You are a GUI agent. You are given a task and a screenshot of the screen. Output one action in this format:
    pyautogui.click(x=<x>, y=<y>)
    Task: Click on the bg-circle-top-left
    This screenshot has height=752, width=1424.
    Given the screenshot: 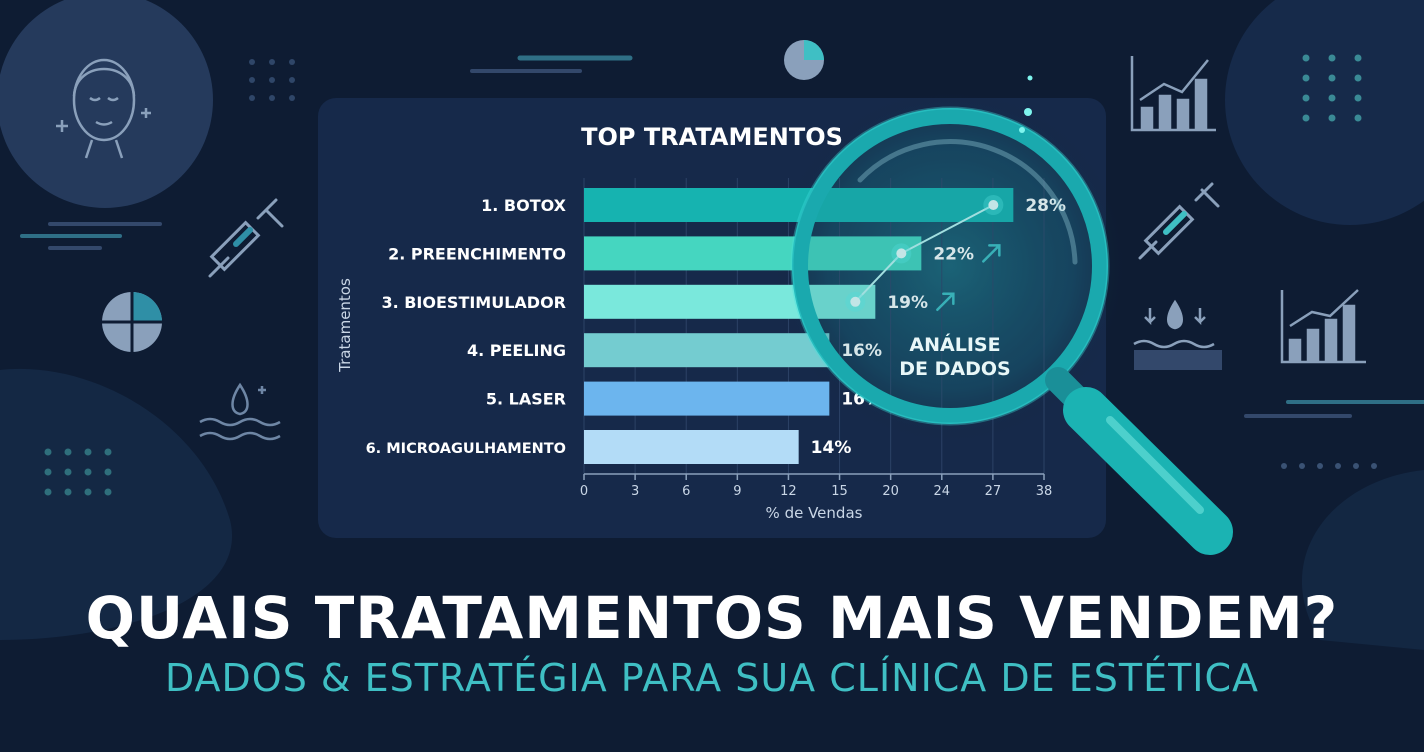 What is the action you would take?
    pyautogui.click(x=106, y=104)
    